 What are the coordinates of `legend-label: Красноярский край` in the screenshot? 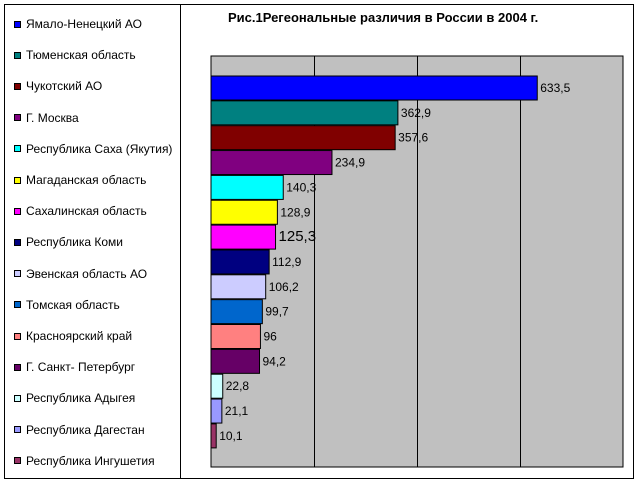 It's located at (79, 336).